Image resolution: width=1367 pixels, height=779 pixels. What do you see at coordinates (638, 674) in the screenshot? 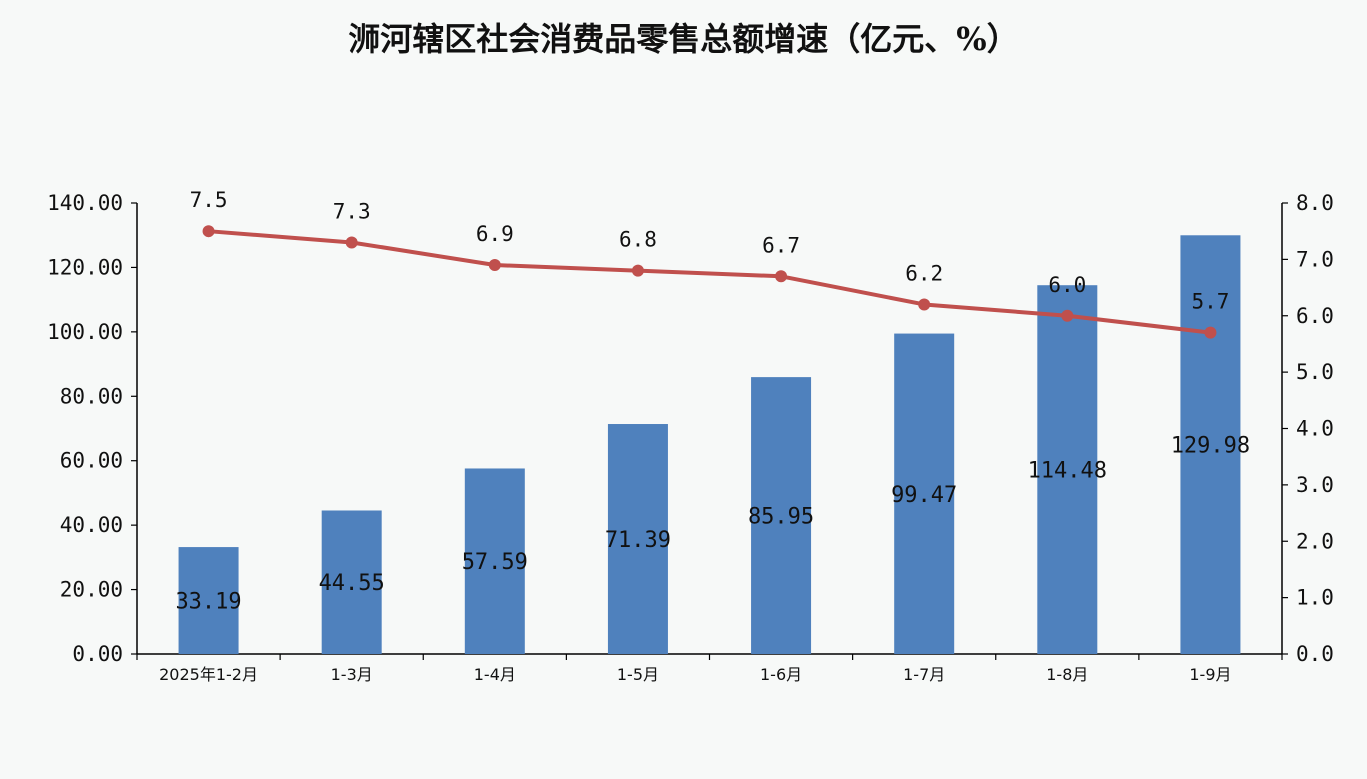
I see `x-tick-label: 1-5月` at bounding box center [638, 674].